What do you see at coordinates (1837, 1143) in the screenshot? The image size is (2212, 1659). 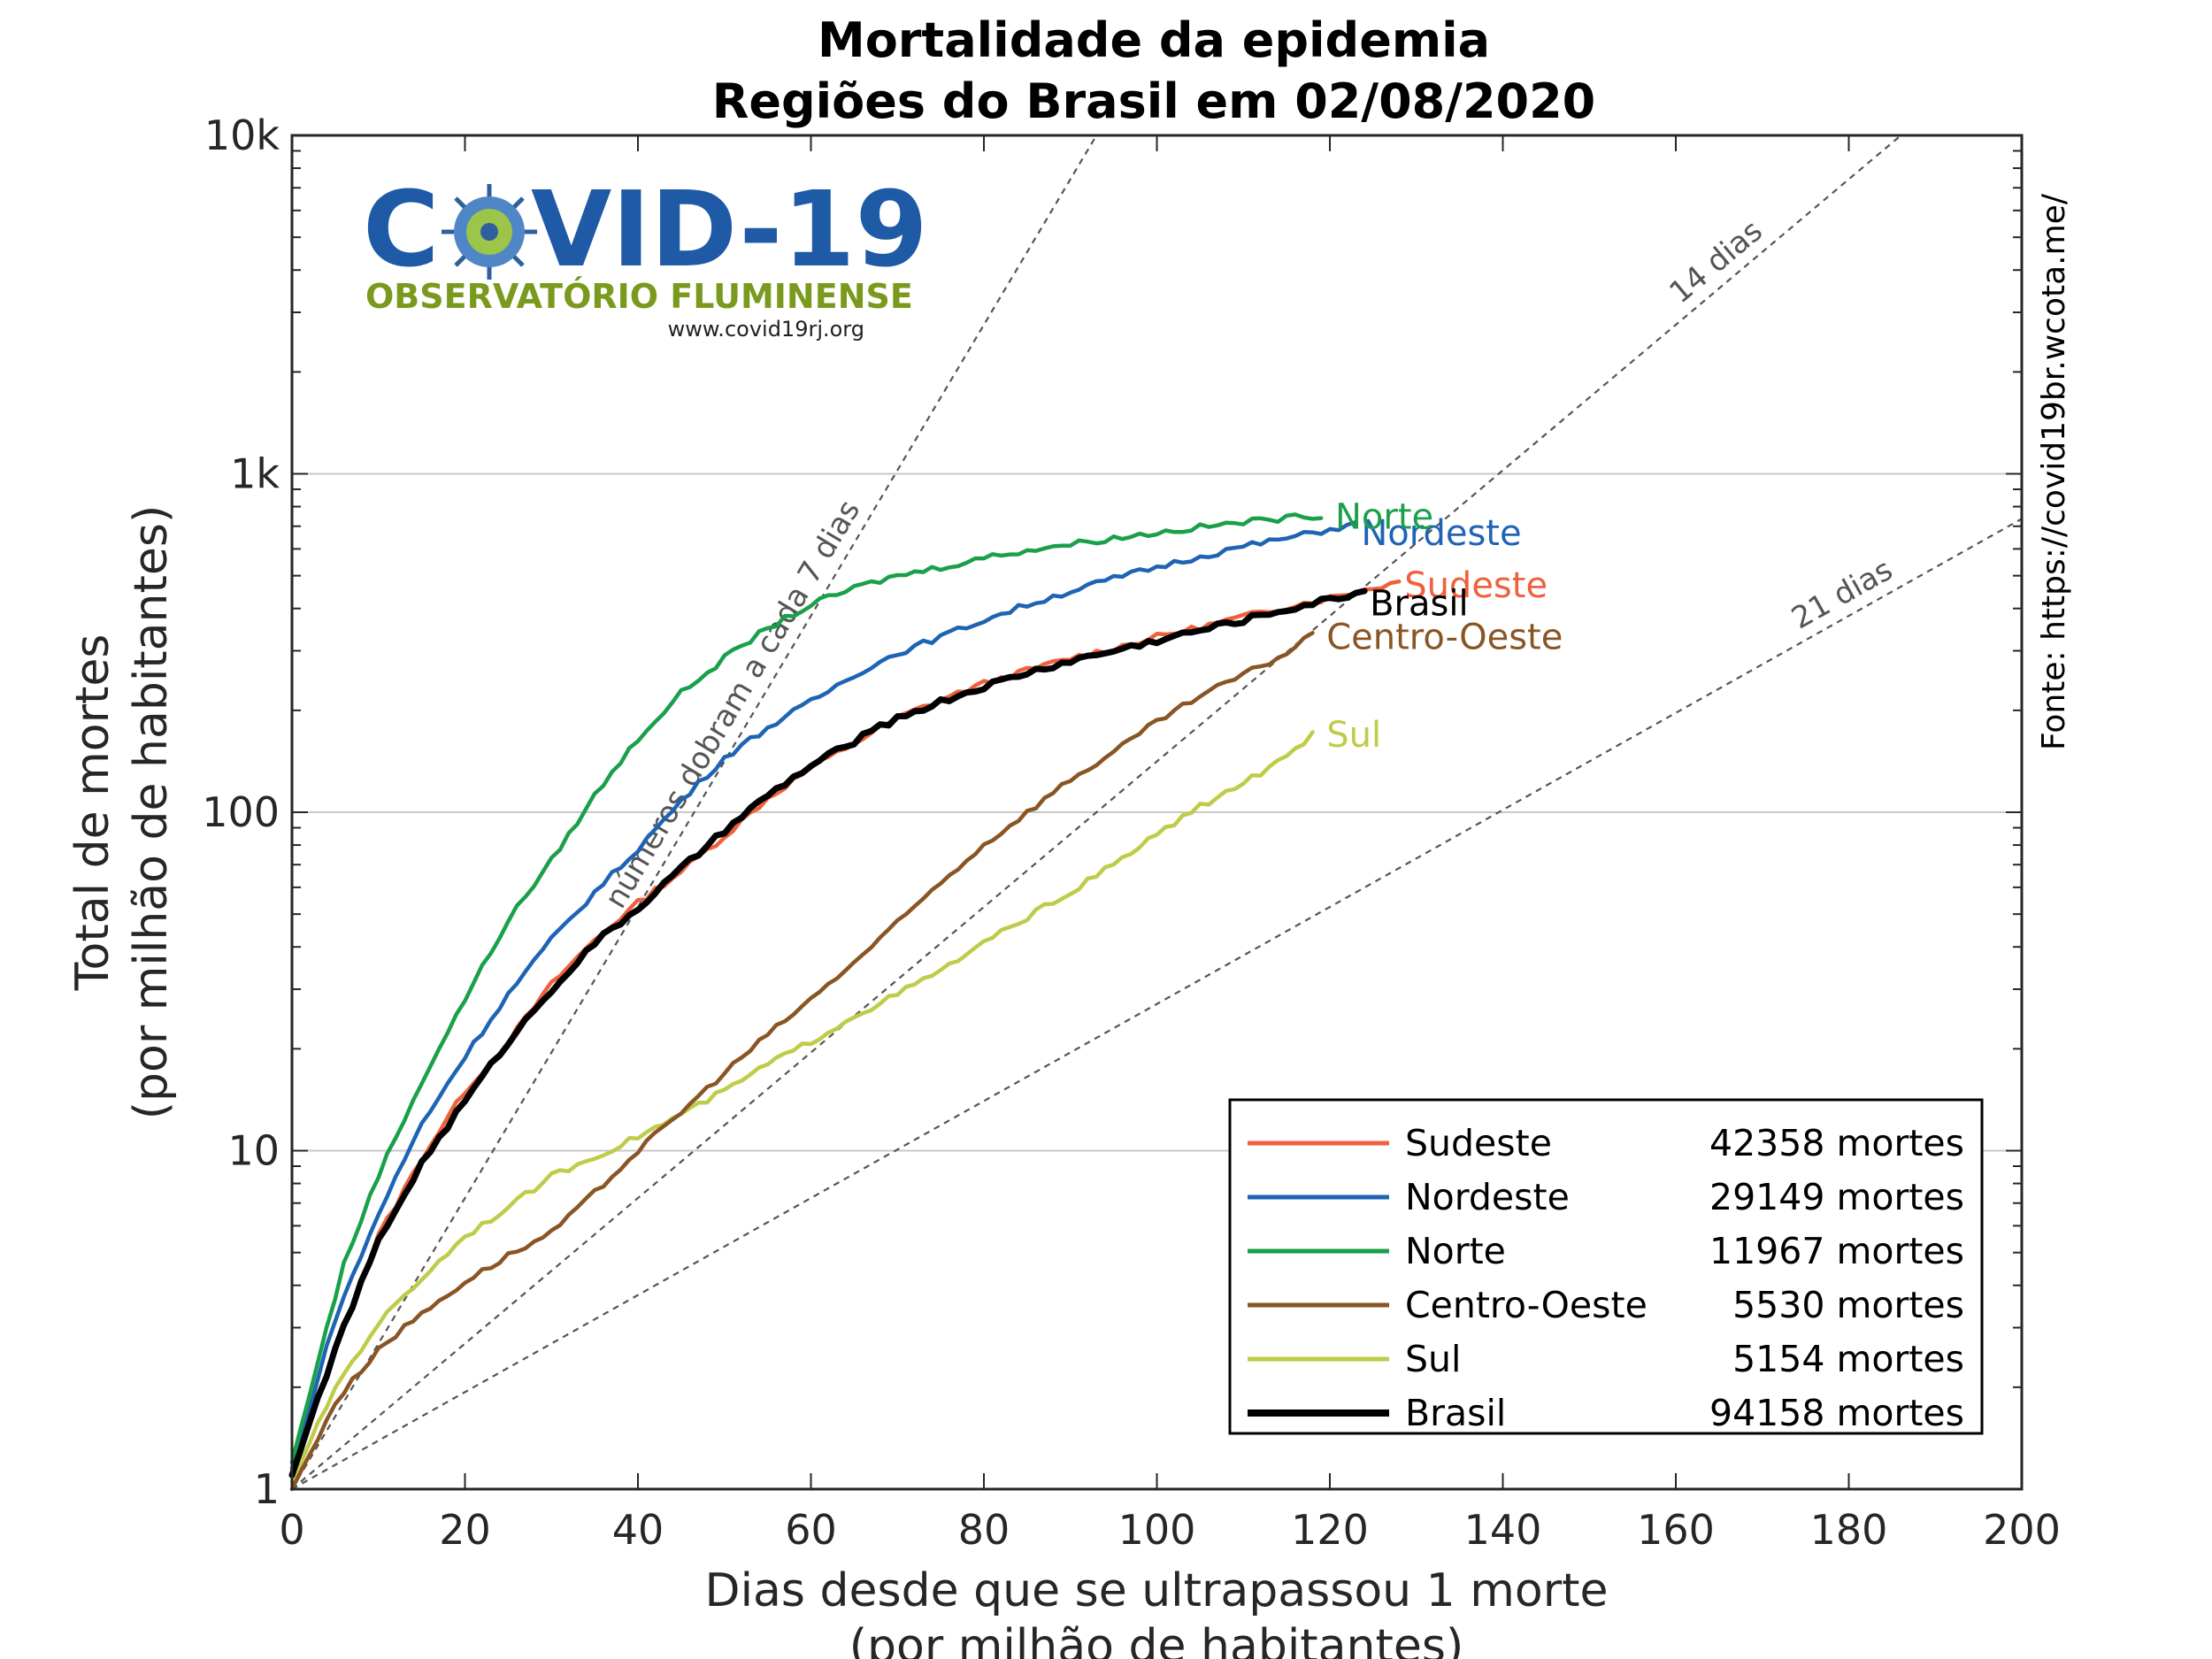 I see `legend-count-sudeste: 42358 mortes` at bounding box center [1837, 1143].